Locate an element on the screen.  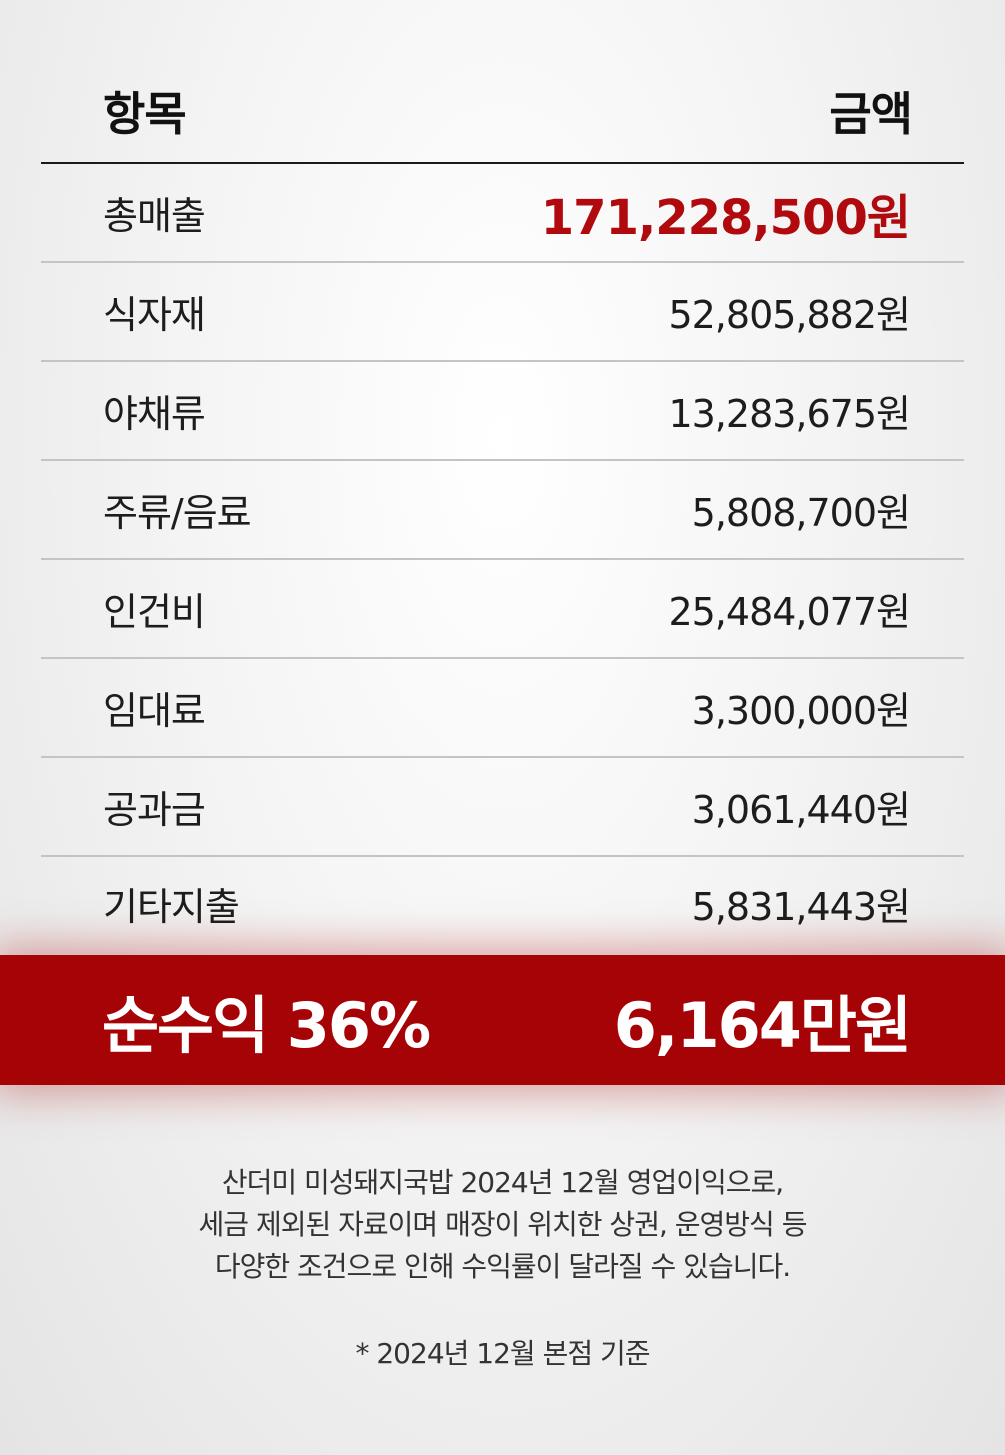
table-row: 식자재 52,805,882원 is located at coordinates (502, 312).